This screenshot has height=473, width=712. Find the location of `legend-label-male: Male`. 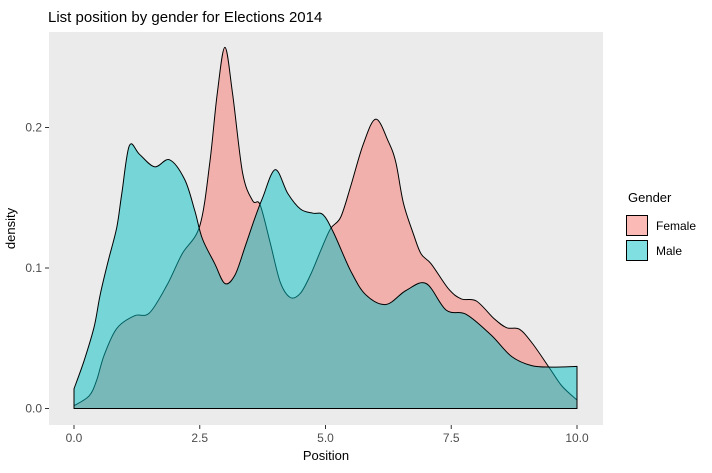

legend-label-male: Male is located at coordinates (669, 250).